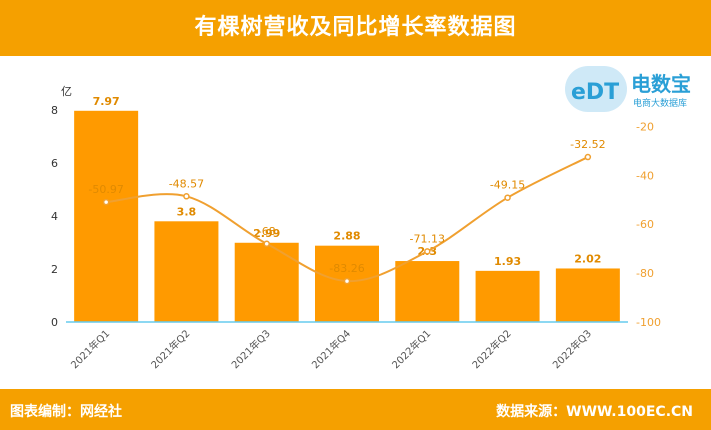 This screenshot has height=430, width=711. I want to click on bar-value-label: 3.8, so click(187, 211).